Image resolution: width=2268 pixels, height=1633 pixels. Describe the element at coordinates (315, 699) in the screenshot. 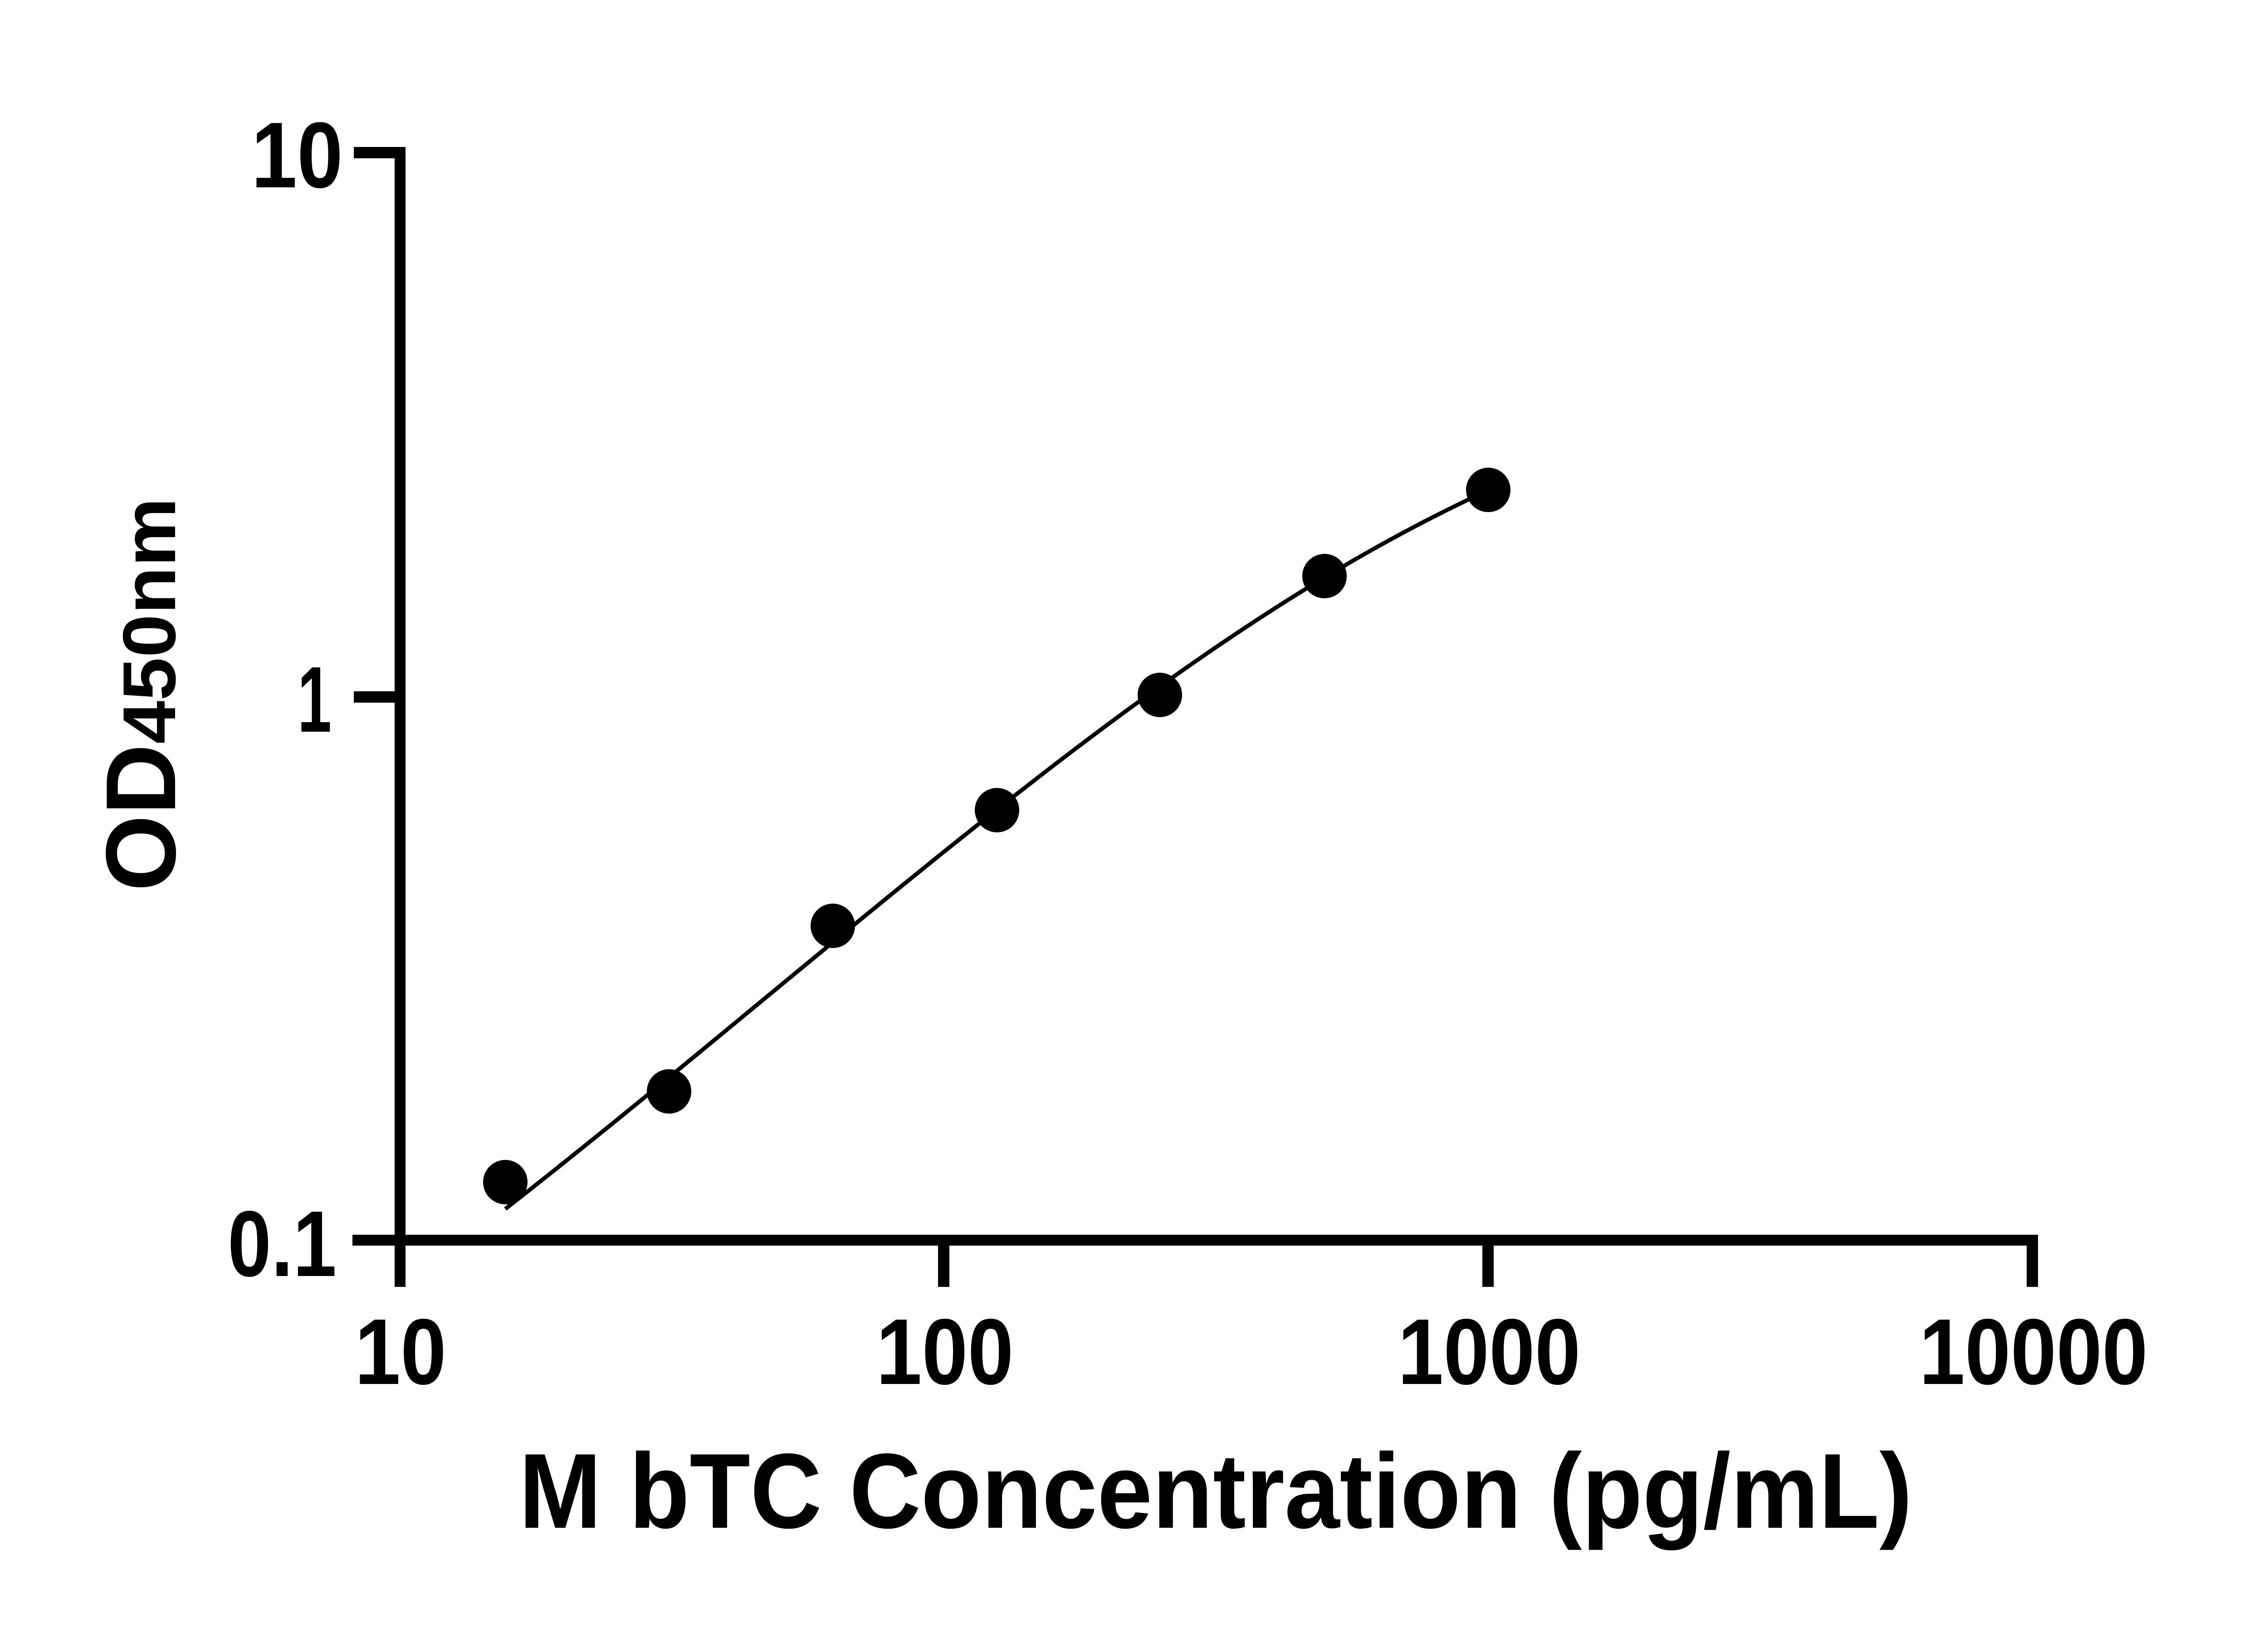

I see `svg-text: 1` at that location.